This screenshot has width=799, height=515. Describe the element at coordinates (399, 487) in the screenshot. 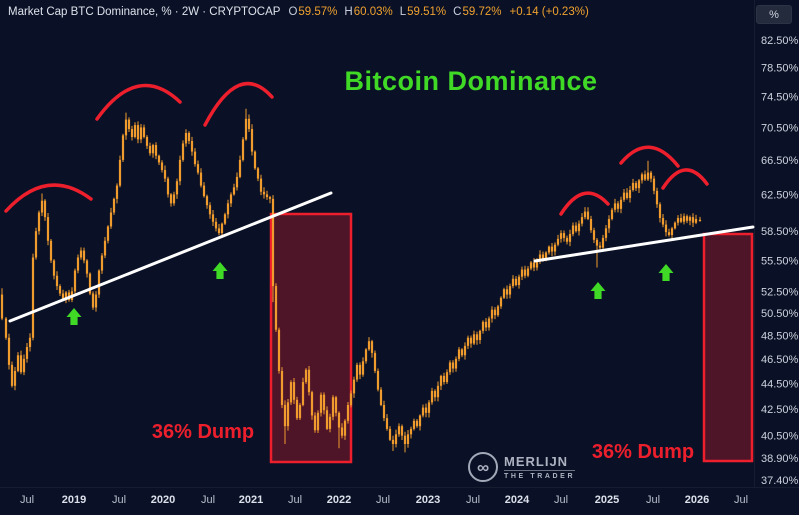

I see `time-axis-separator` at that location.